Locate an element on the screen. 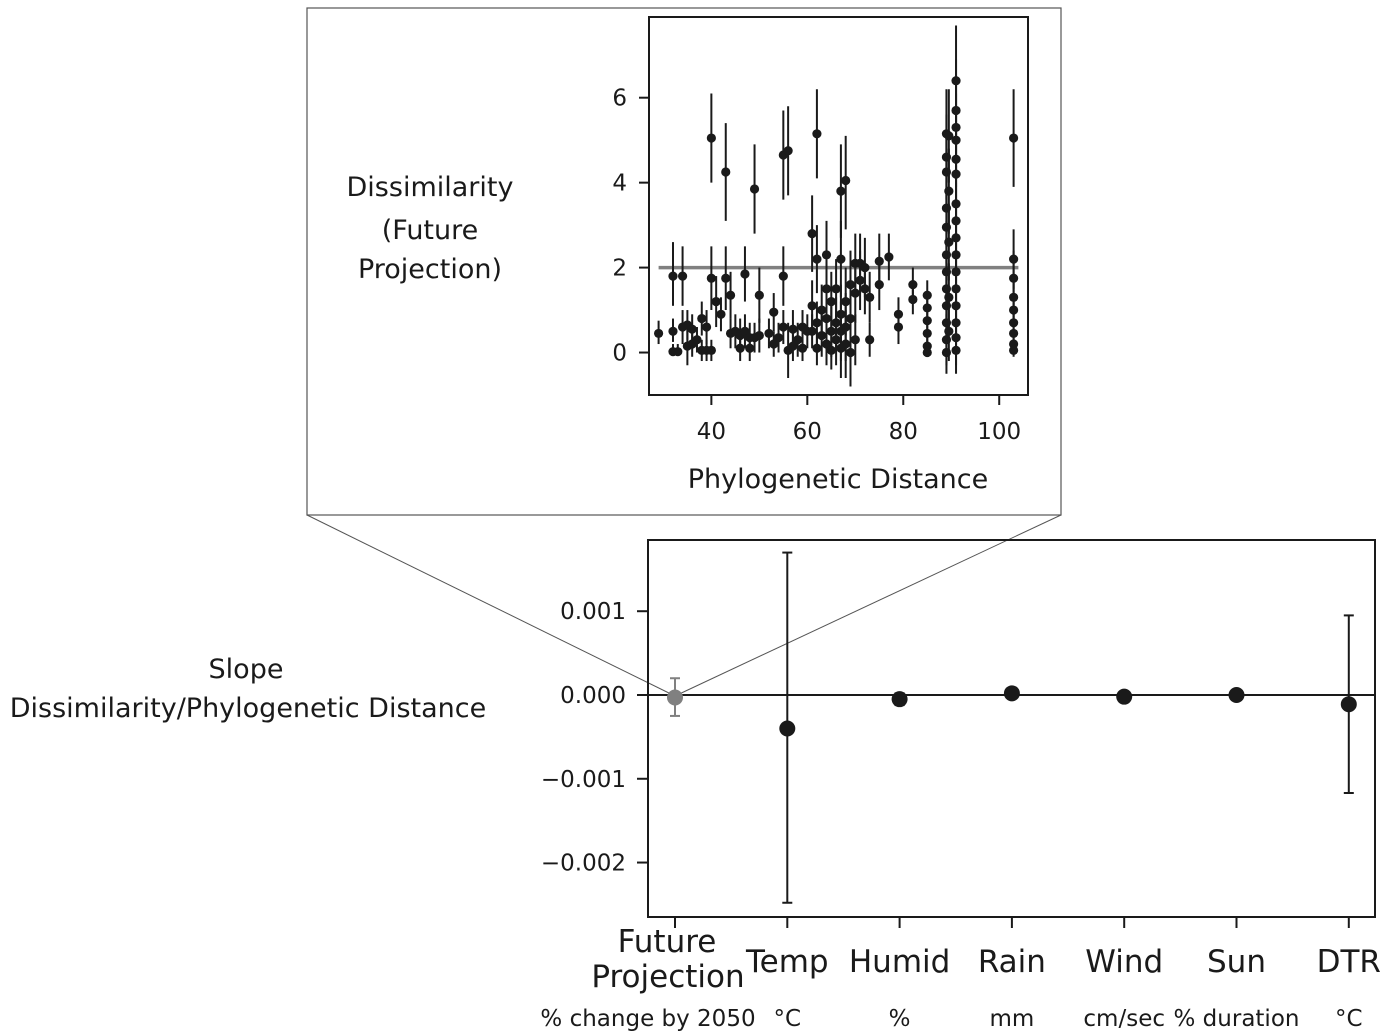 This screenshot has width=1392, height=1033. category-unit: °C is located at coordinates (1349, 1019).